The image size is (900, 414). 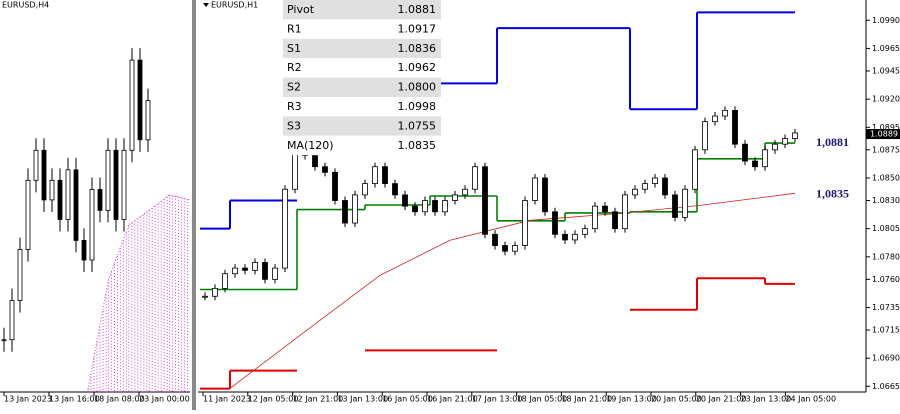 What do you see at coordinates (301, 9) in the screenshot?
I see `table-label: Pivot` at bounding box center [301, 9].